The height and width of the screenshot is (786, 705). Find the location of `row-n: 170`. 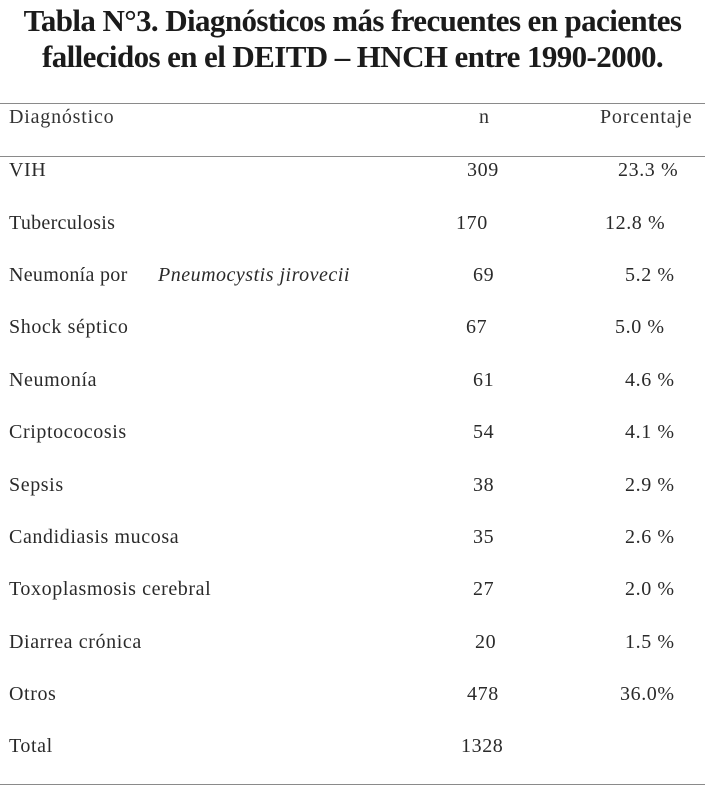

row-n: 170 is located at coordinates (472, 223).